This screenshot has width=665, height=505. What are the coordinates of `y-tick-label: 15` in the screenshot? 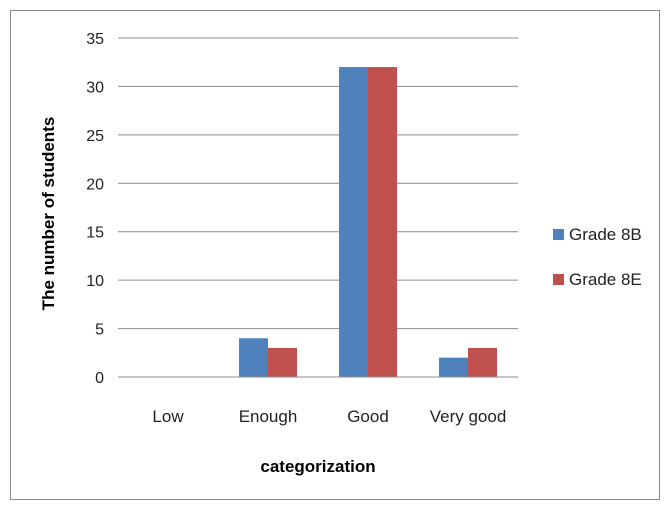 It's located at (95, 233).